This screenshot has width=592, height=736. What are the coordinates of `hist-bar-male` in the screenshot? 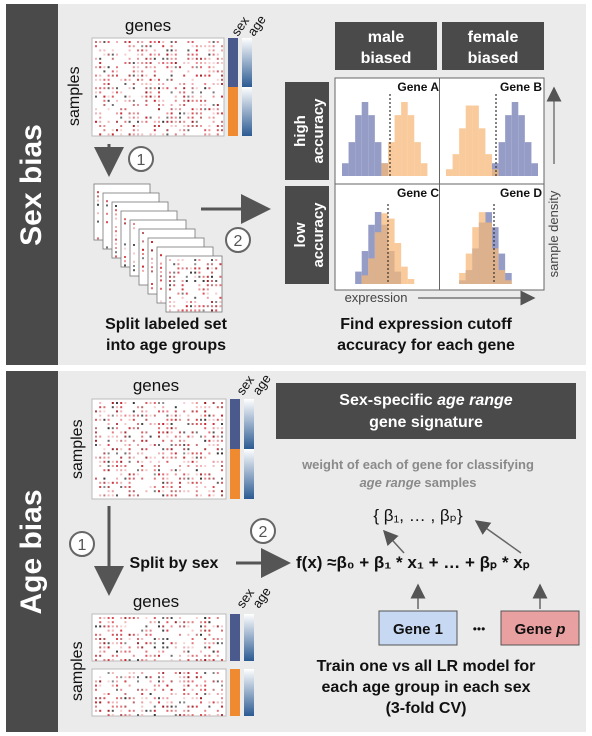 It's located at (521, 145).